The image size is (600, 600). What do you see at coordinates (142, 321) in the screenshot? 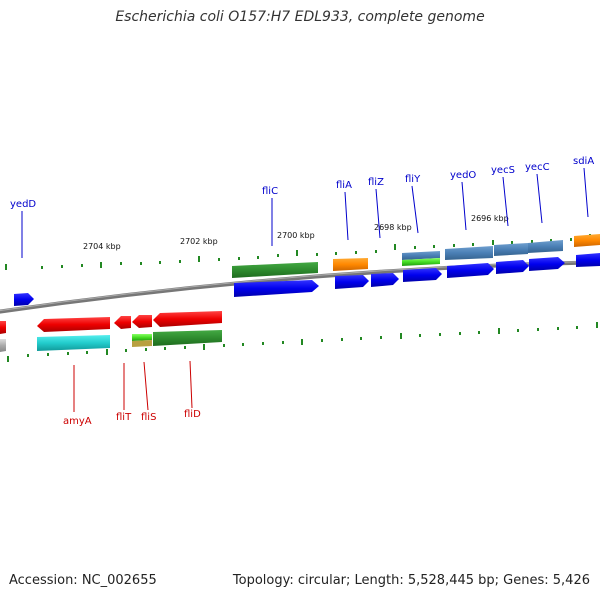
I see `gene-fliS-cds` at bounding box center [142, 321].